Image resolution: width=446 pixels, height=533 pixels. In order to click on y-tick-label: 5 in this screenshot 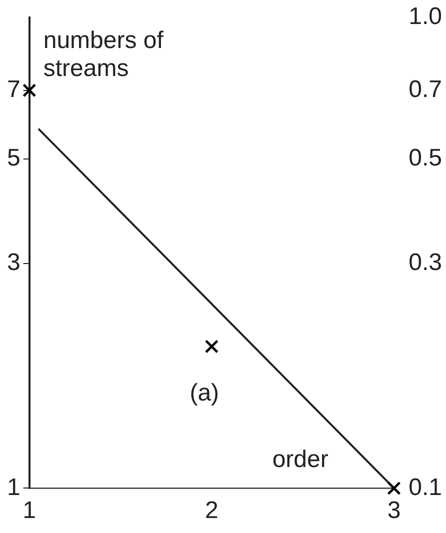, I will do `click(13, 158)`.